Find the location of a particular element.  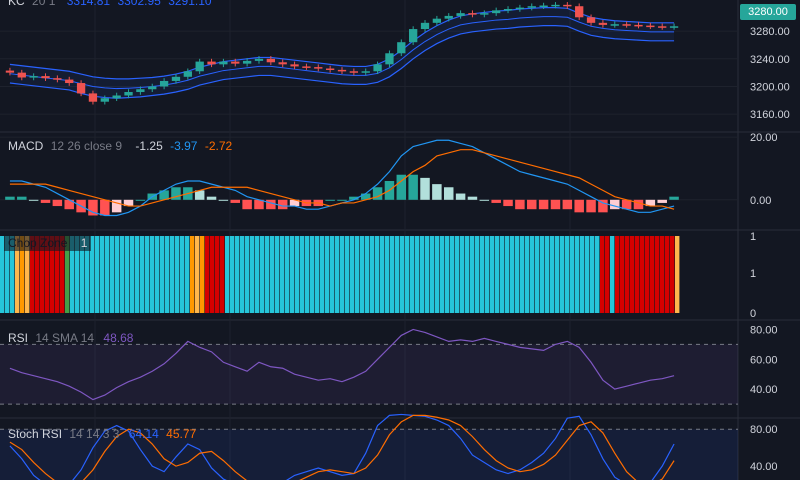

kc-legend: KC 20 1 3314.81 3302.95 3291.10 is located at coordinates (110, 4).